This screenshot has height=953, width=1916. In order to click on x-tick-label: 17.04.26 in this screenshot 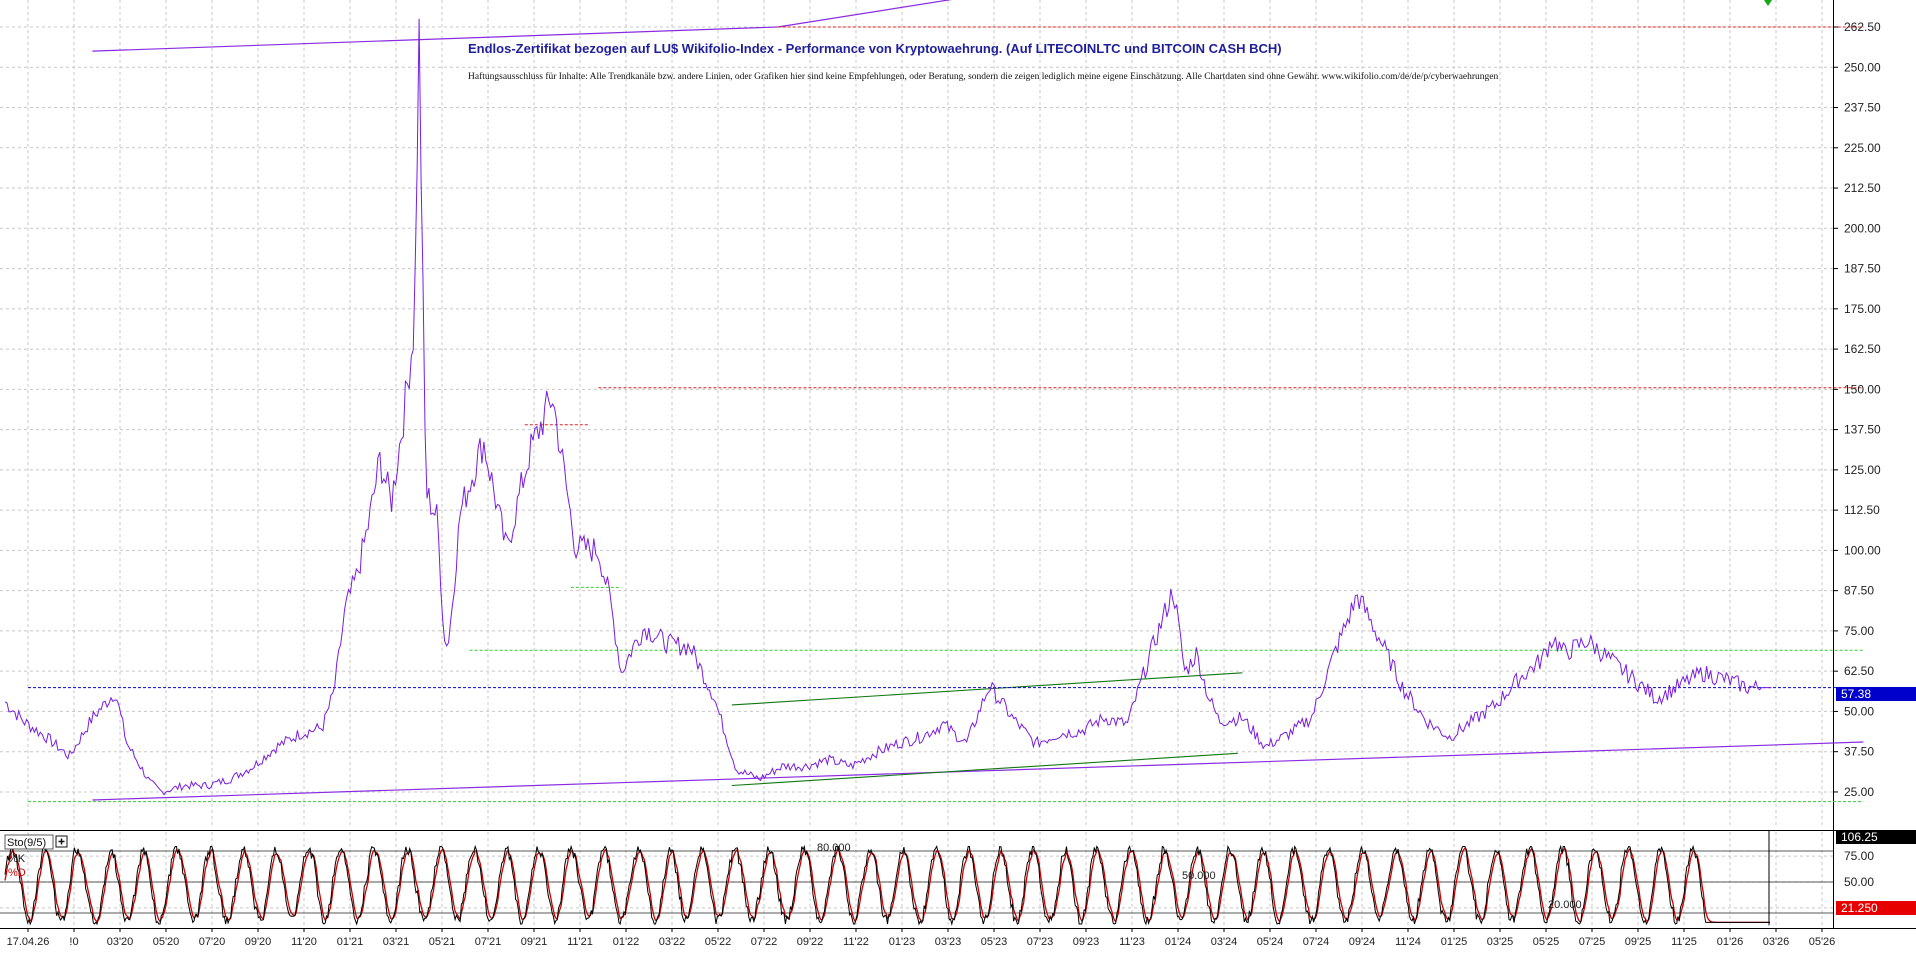, I will do `click(28, 942)`.